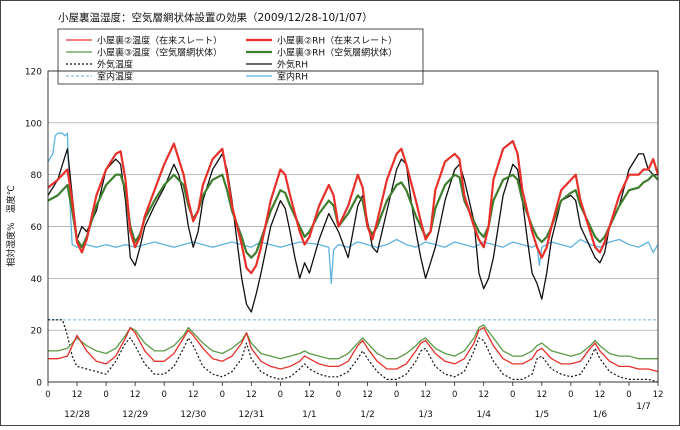 Image resolution: width=680 pixels, height=430 pixels. What do you see at coordinates (367, 415) in the screenshot?
I see `date-label-5: 1/2` at bounding box center [367, 415].